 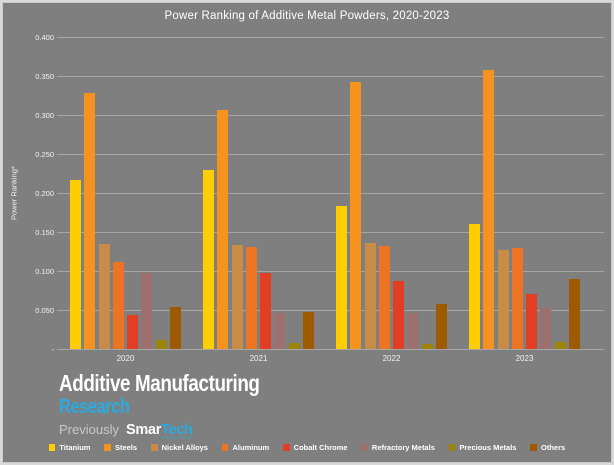 What do you see at coordinates (177, 437) in the screenshot?
I see `smartech-analysis-text: ANALYSIS` at bounding box center [177, 437].